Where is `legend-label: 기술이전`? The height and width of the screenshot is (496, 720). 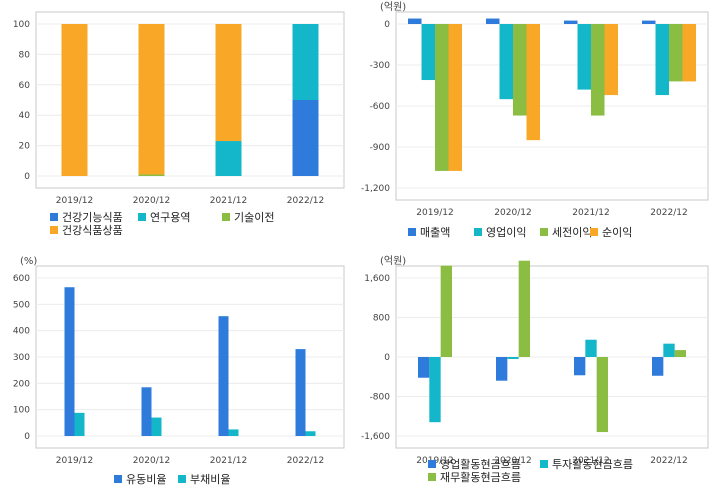
legend-label: 기술이전 is located at coordinates (254, 217).